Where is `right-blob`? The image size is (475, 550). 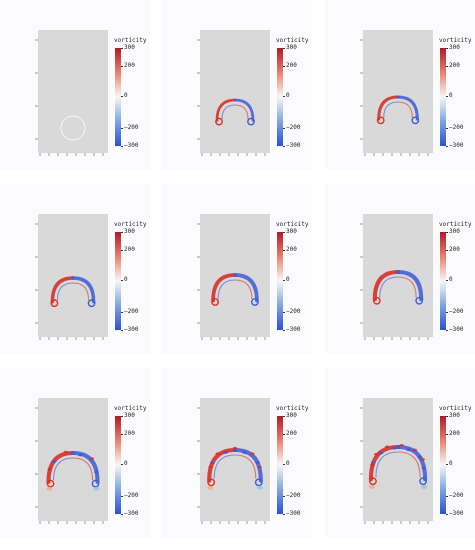
right-blob is located at coordinates (424, 486).